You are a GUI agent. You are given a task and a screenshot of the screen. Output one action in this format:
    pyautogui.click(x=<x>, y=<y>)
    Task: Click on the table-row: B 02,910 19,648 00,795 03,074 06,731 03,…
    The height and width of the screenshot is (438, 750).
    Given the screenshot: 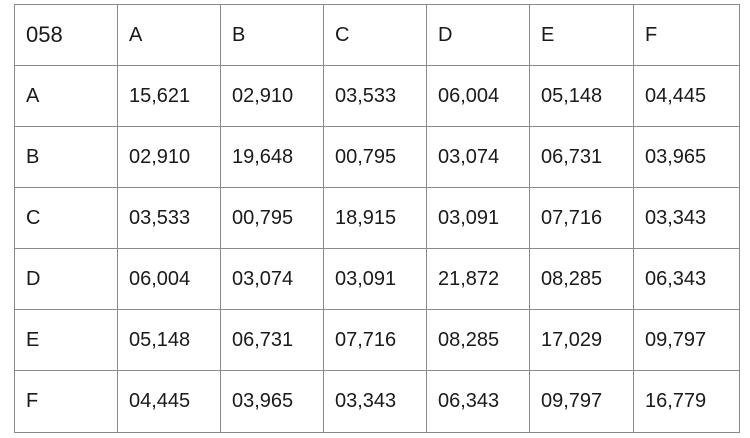 What is the action you would take?
    pyautogui.click(x=377, y=157)
    